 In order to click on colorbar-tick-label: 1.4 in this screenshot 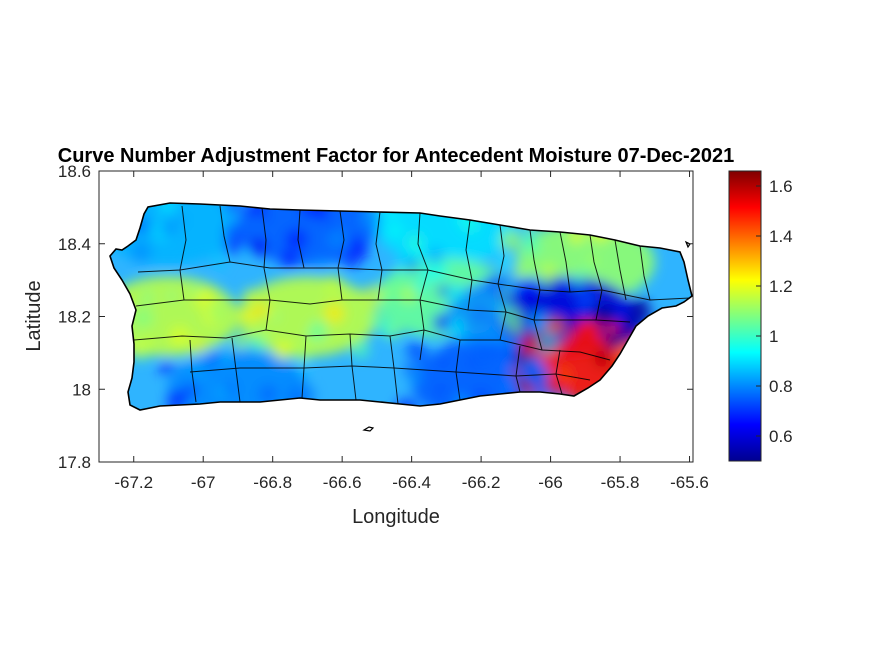, I will do `click(781, 236)`.